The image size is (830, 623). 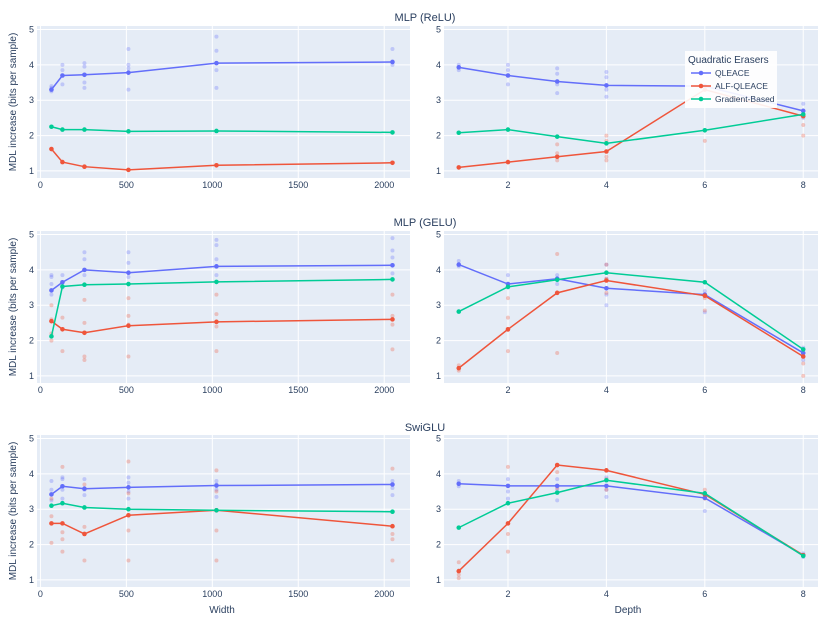 What do you see at coordinates (31, 509) in the screenshot?
I see `y-tick-label: 3` at bounding box center [31, 509].